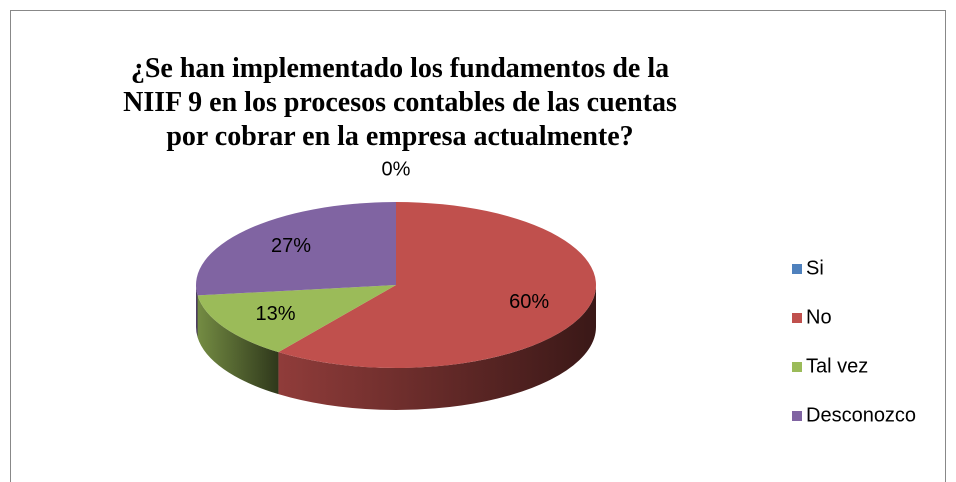 The height and width of the screenshot is (482, 956). Describe the element at coordinates (396, 169) in the screenshot. I see `data-label: 0%` at that location.